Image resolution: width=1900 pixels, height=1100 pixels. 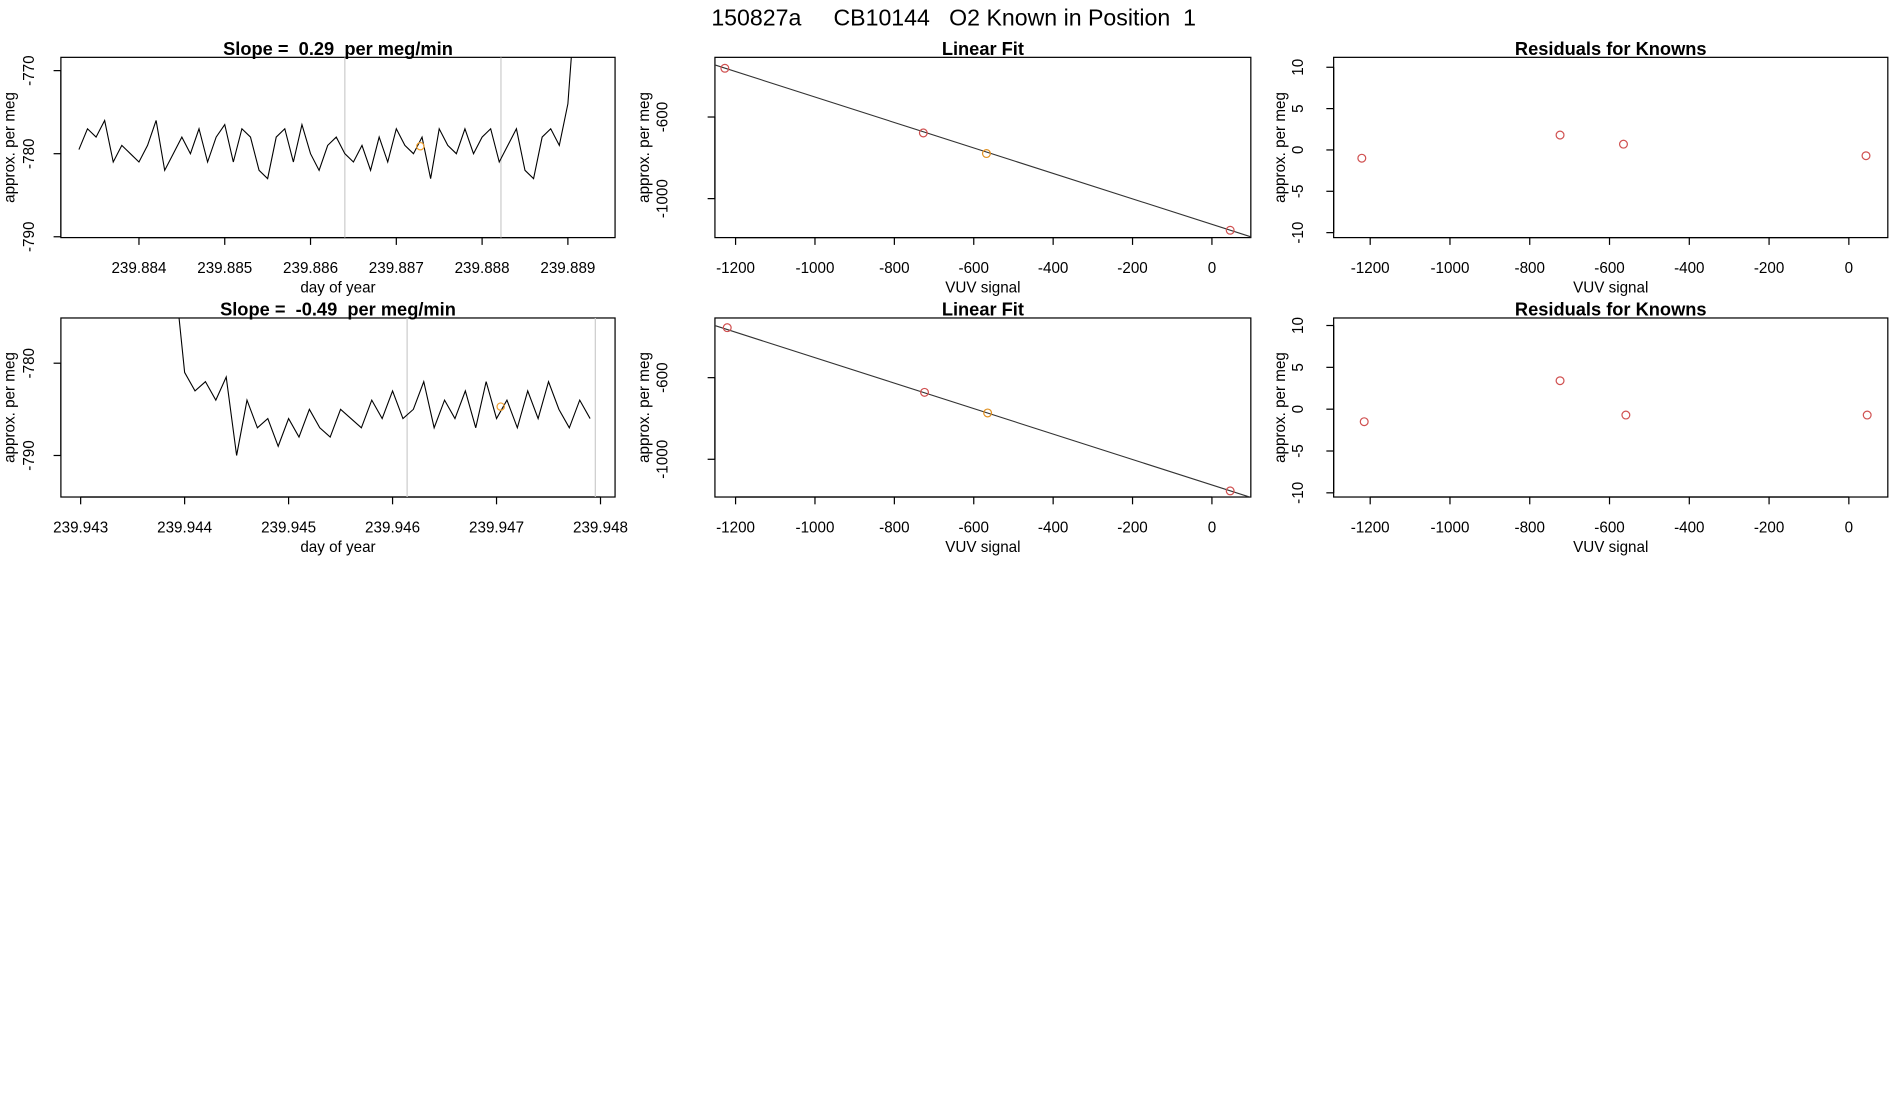 What do you see at coordinates (338, 48) in the screenshot?
I see `panel-title: Slope = 0.29 per meg/min` at bounding box center [338, 48].